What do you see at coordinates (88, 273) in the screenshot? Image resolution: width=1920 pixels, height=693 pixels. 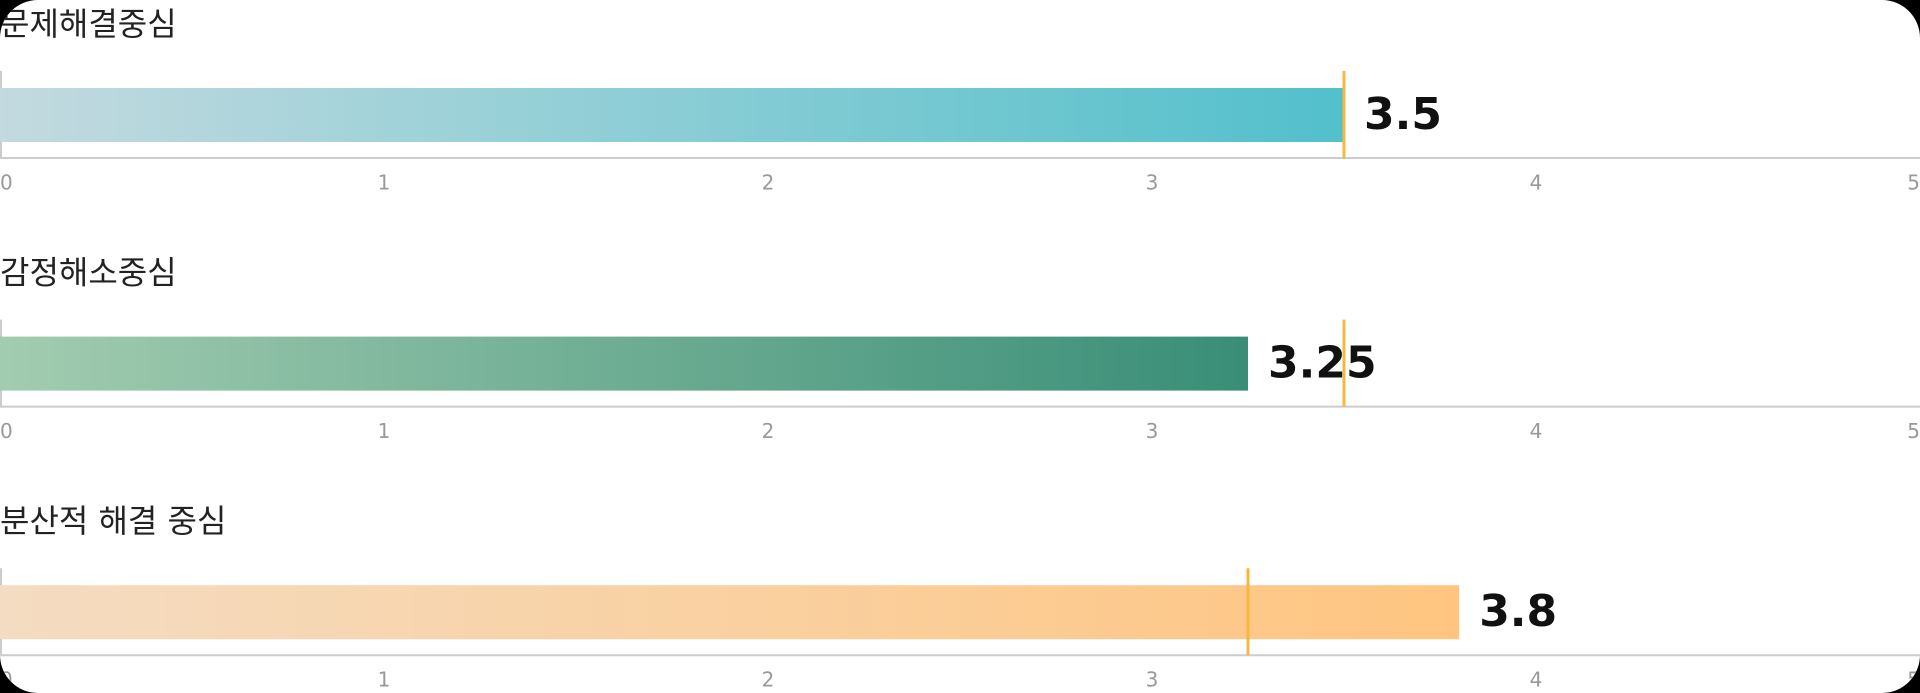 I see `chart-title: 감정해소중심` at bounding box center [88, 273].